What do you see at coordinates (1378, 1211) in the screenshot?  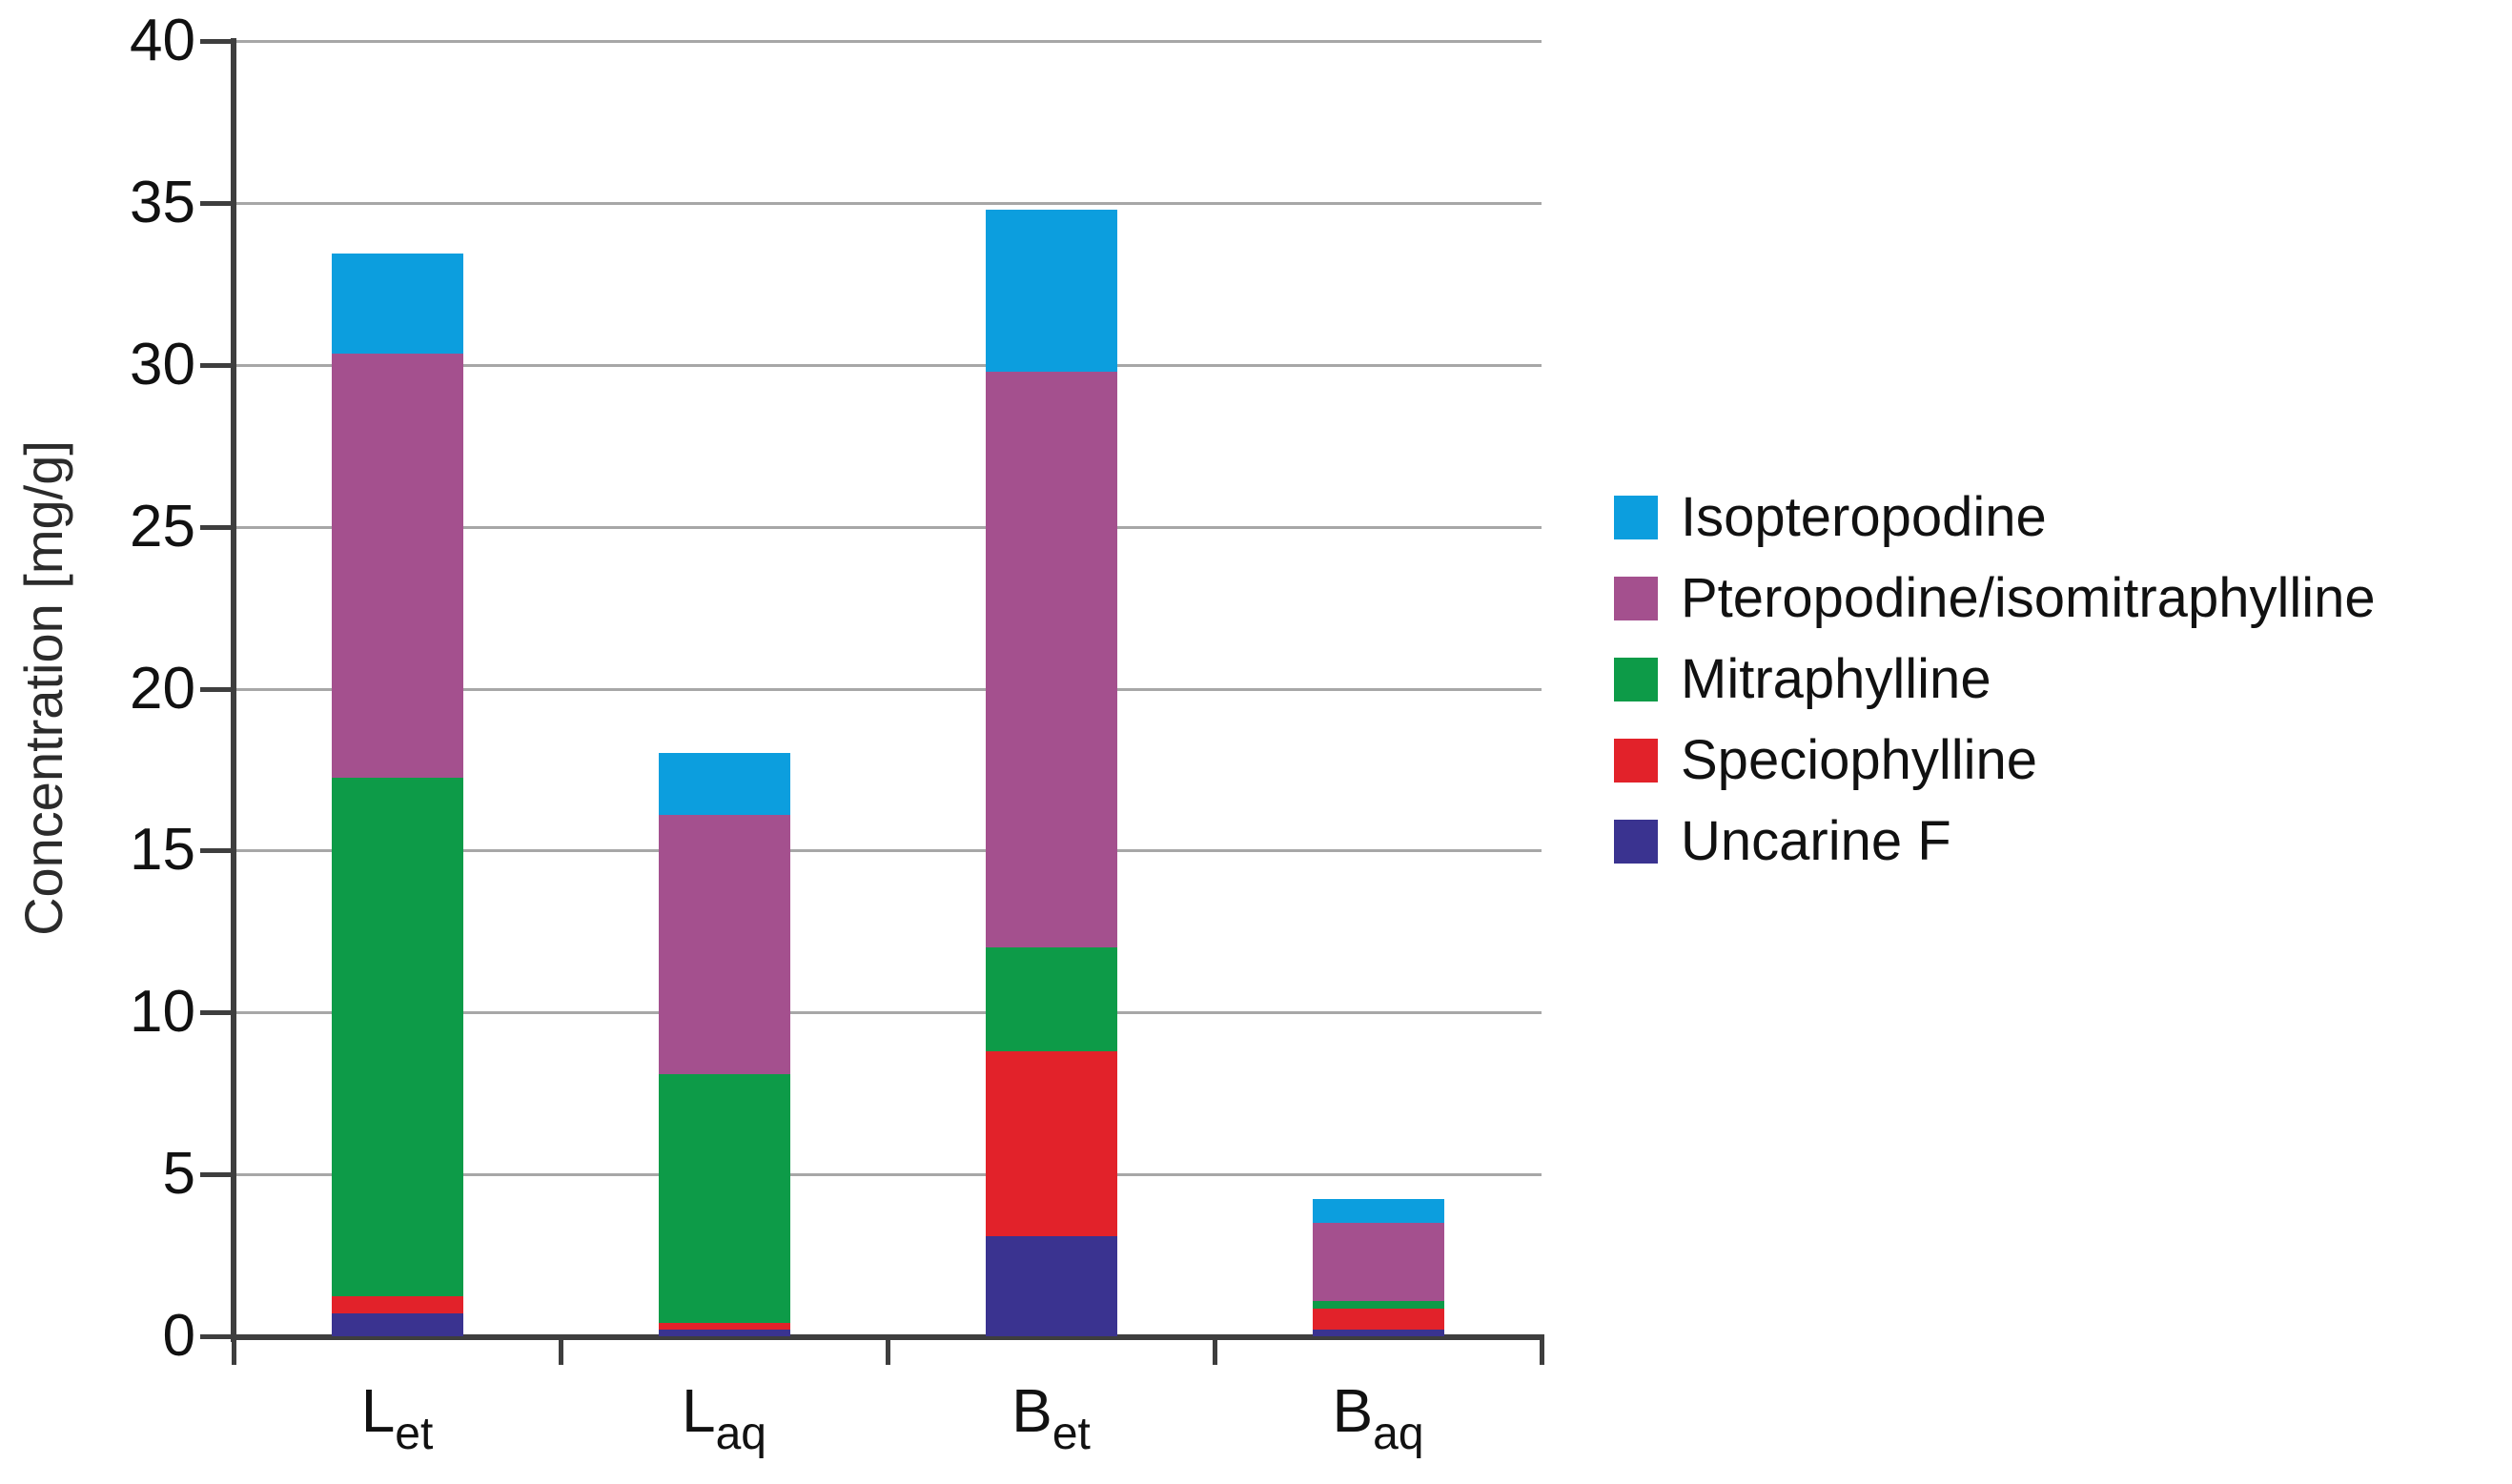 I see `bar-B_aq-isopteropodine` at bounding box center [1378, 1211].